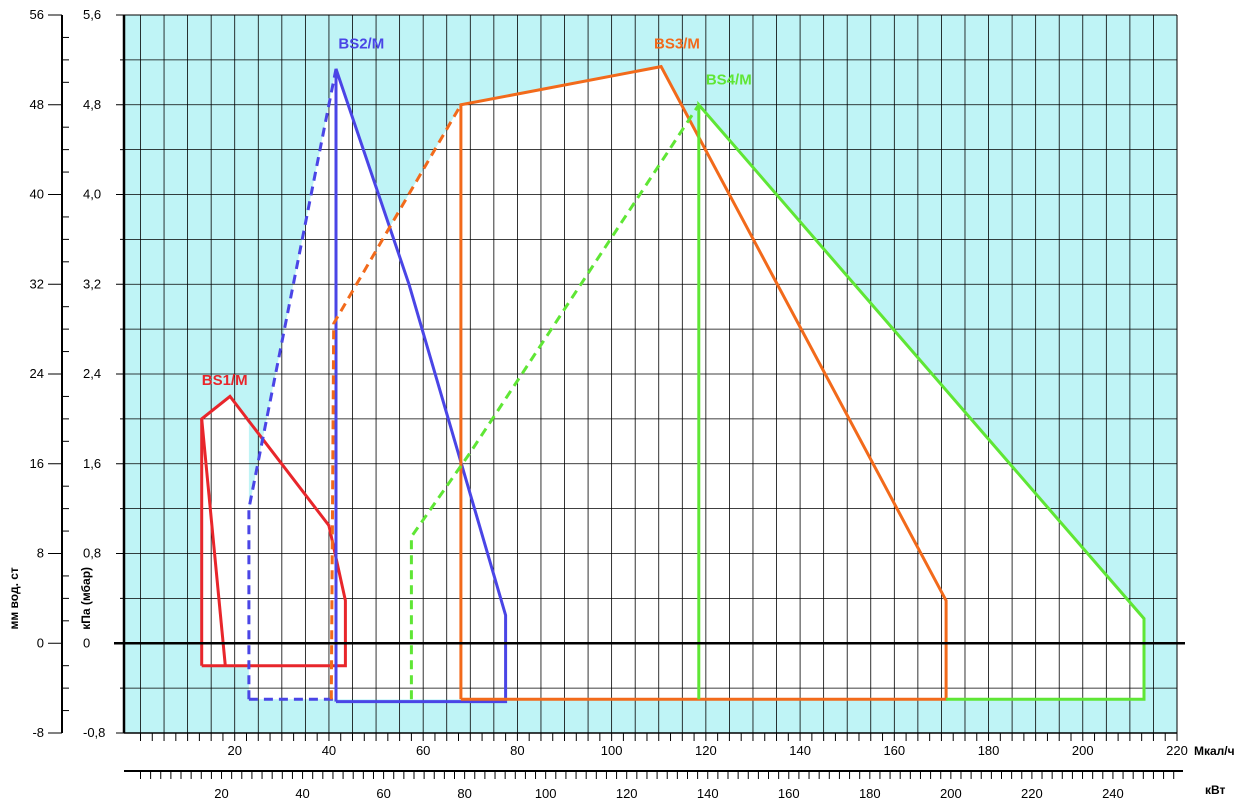 The height and width of the screenshot is (805, 1254). What do you see at coordinates (729, 80) in the screenshot?
I see `series-label-bs4-m: BS4/M` at bounding box center [729, 80].